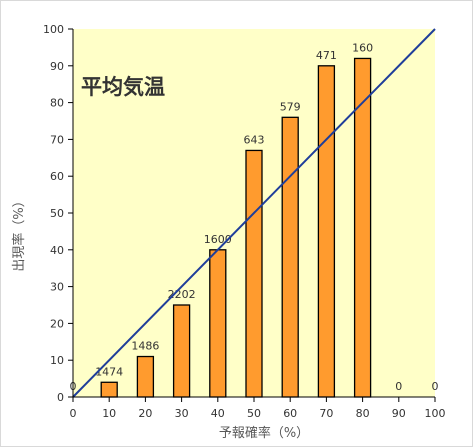 Image resolution: width=473 pixels, height=448 pixels. What do you see at coordinates (60, 397) in the screenshot?
I see `y-tick-label: 0` at bounding box center [60, 397].